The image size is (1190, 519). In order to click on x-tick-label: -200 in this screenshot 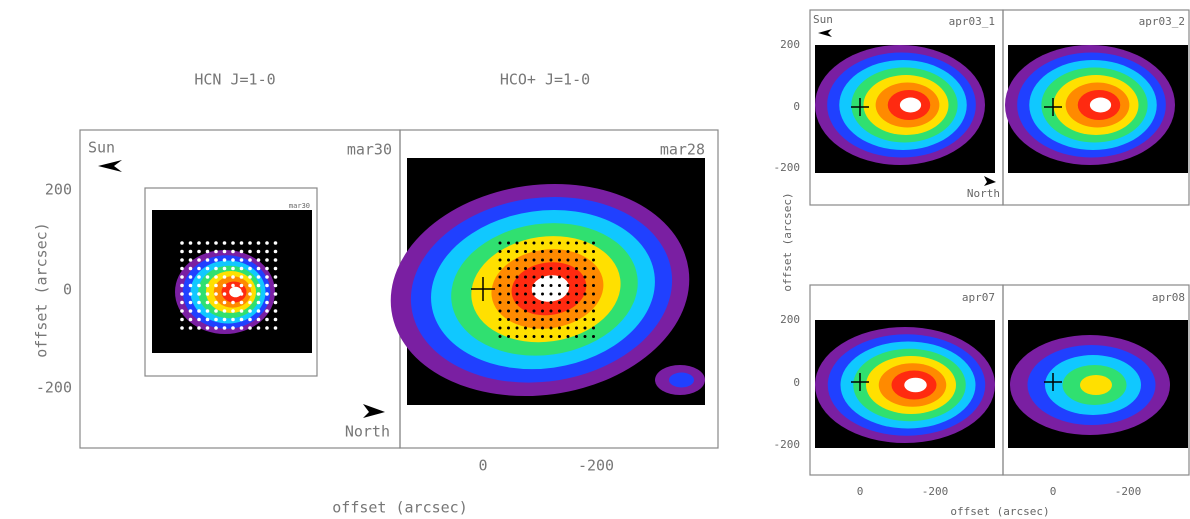, I will do `click(596, 466)`.